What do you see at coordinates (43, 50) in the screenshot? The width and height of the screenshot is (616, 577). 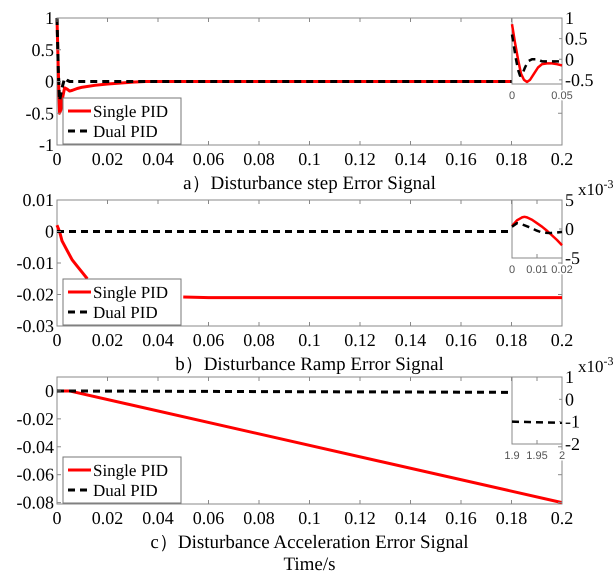 I see `y-tick-label: 0.5` at bounding box center [43, 50].